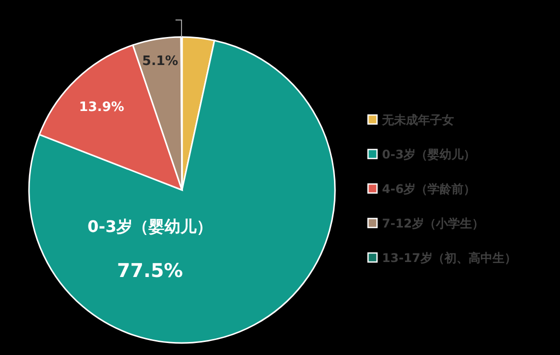 The width and height of the screenshot is (560, 355). What do you see at coordinates (429, 189) in the screenshot?
I see `legend-label: 4-6岁（学龄前）` at bounding box center [429, 189].